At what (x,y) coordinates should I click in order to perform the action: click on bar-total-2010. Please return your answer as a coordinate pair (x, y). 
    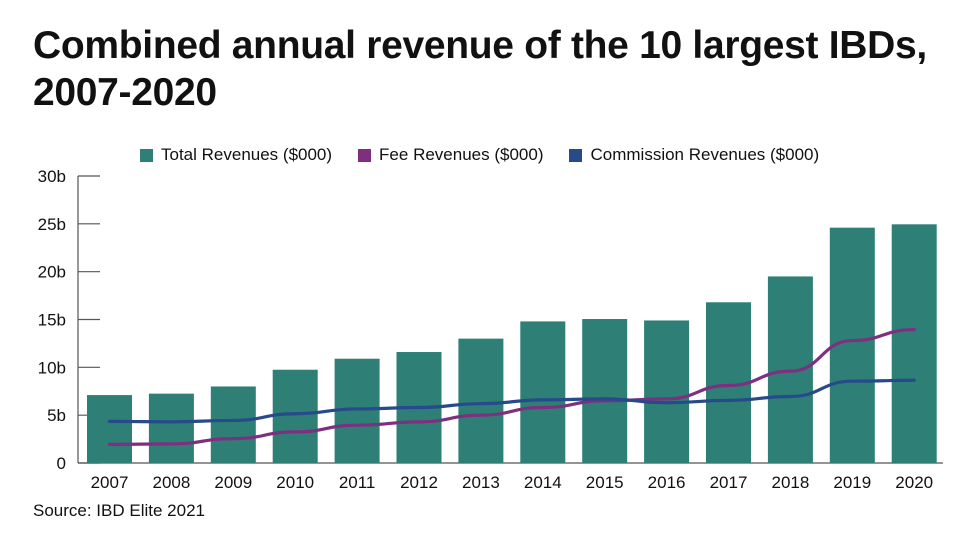
    Looking at the image, I should click on (295, 416).